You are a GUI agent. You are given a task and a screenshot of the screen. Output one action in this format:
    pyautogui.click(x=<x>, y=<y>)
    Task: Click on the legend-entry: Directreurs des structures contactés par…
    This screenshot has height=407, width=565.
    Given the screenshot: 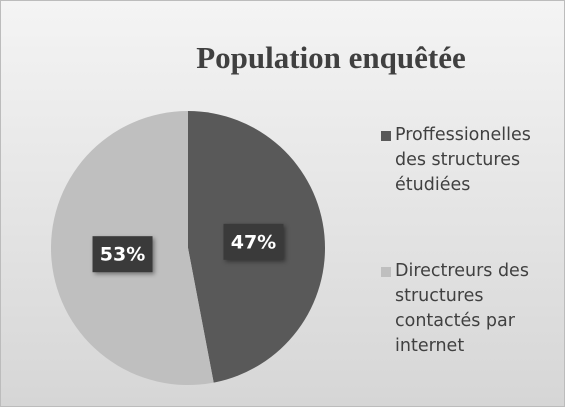 What is the action you would take?
    pyautogui.click(x=471, y=309)
    